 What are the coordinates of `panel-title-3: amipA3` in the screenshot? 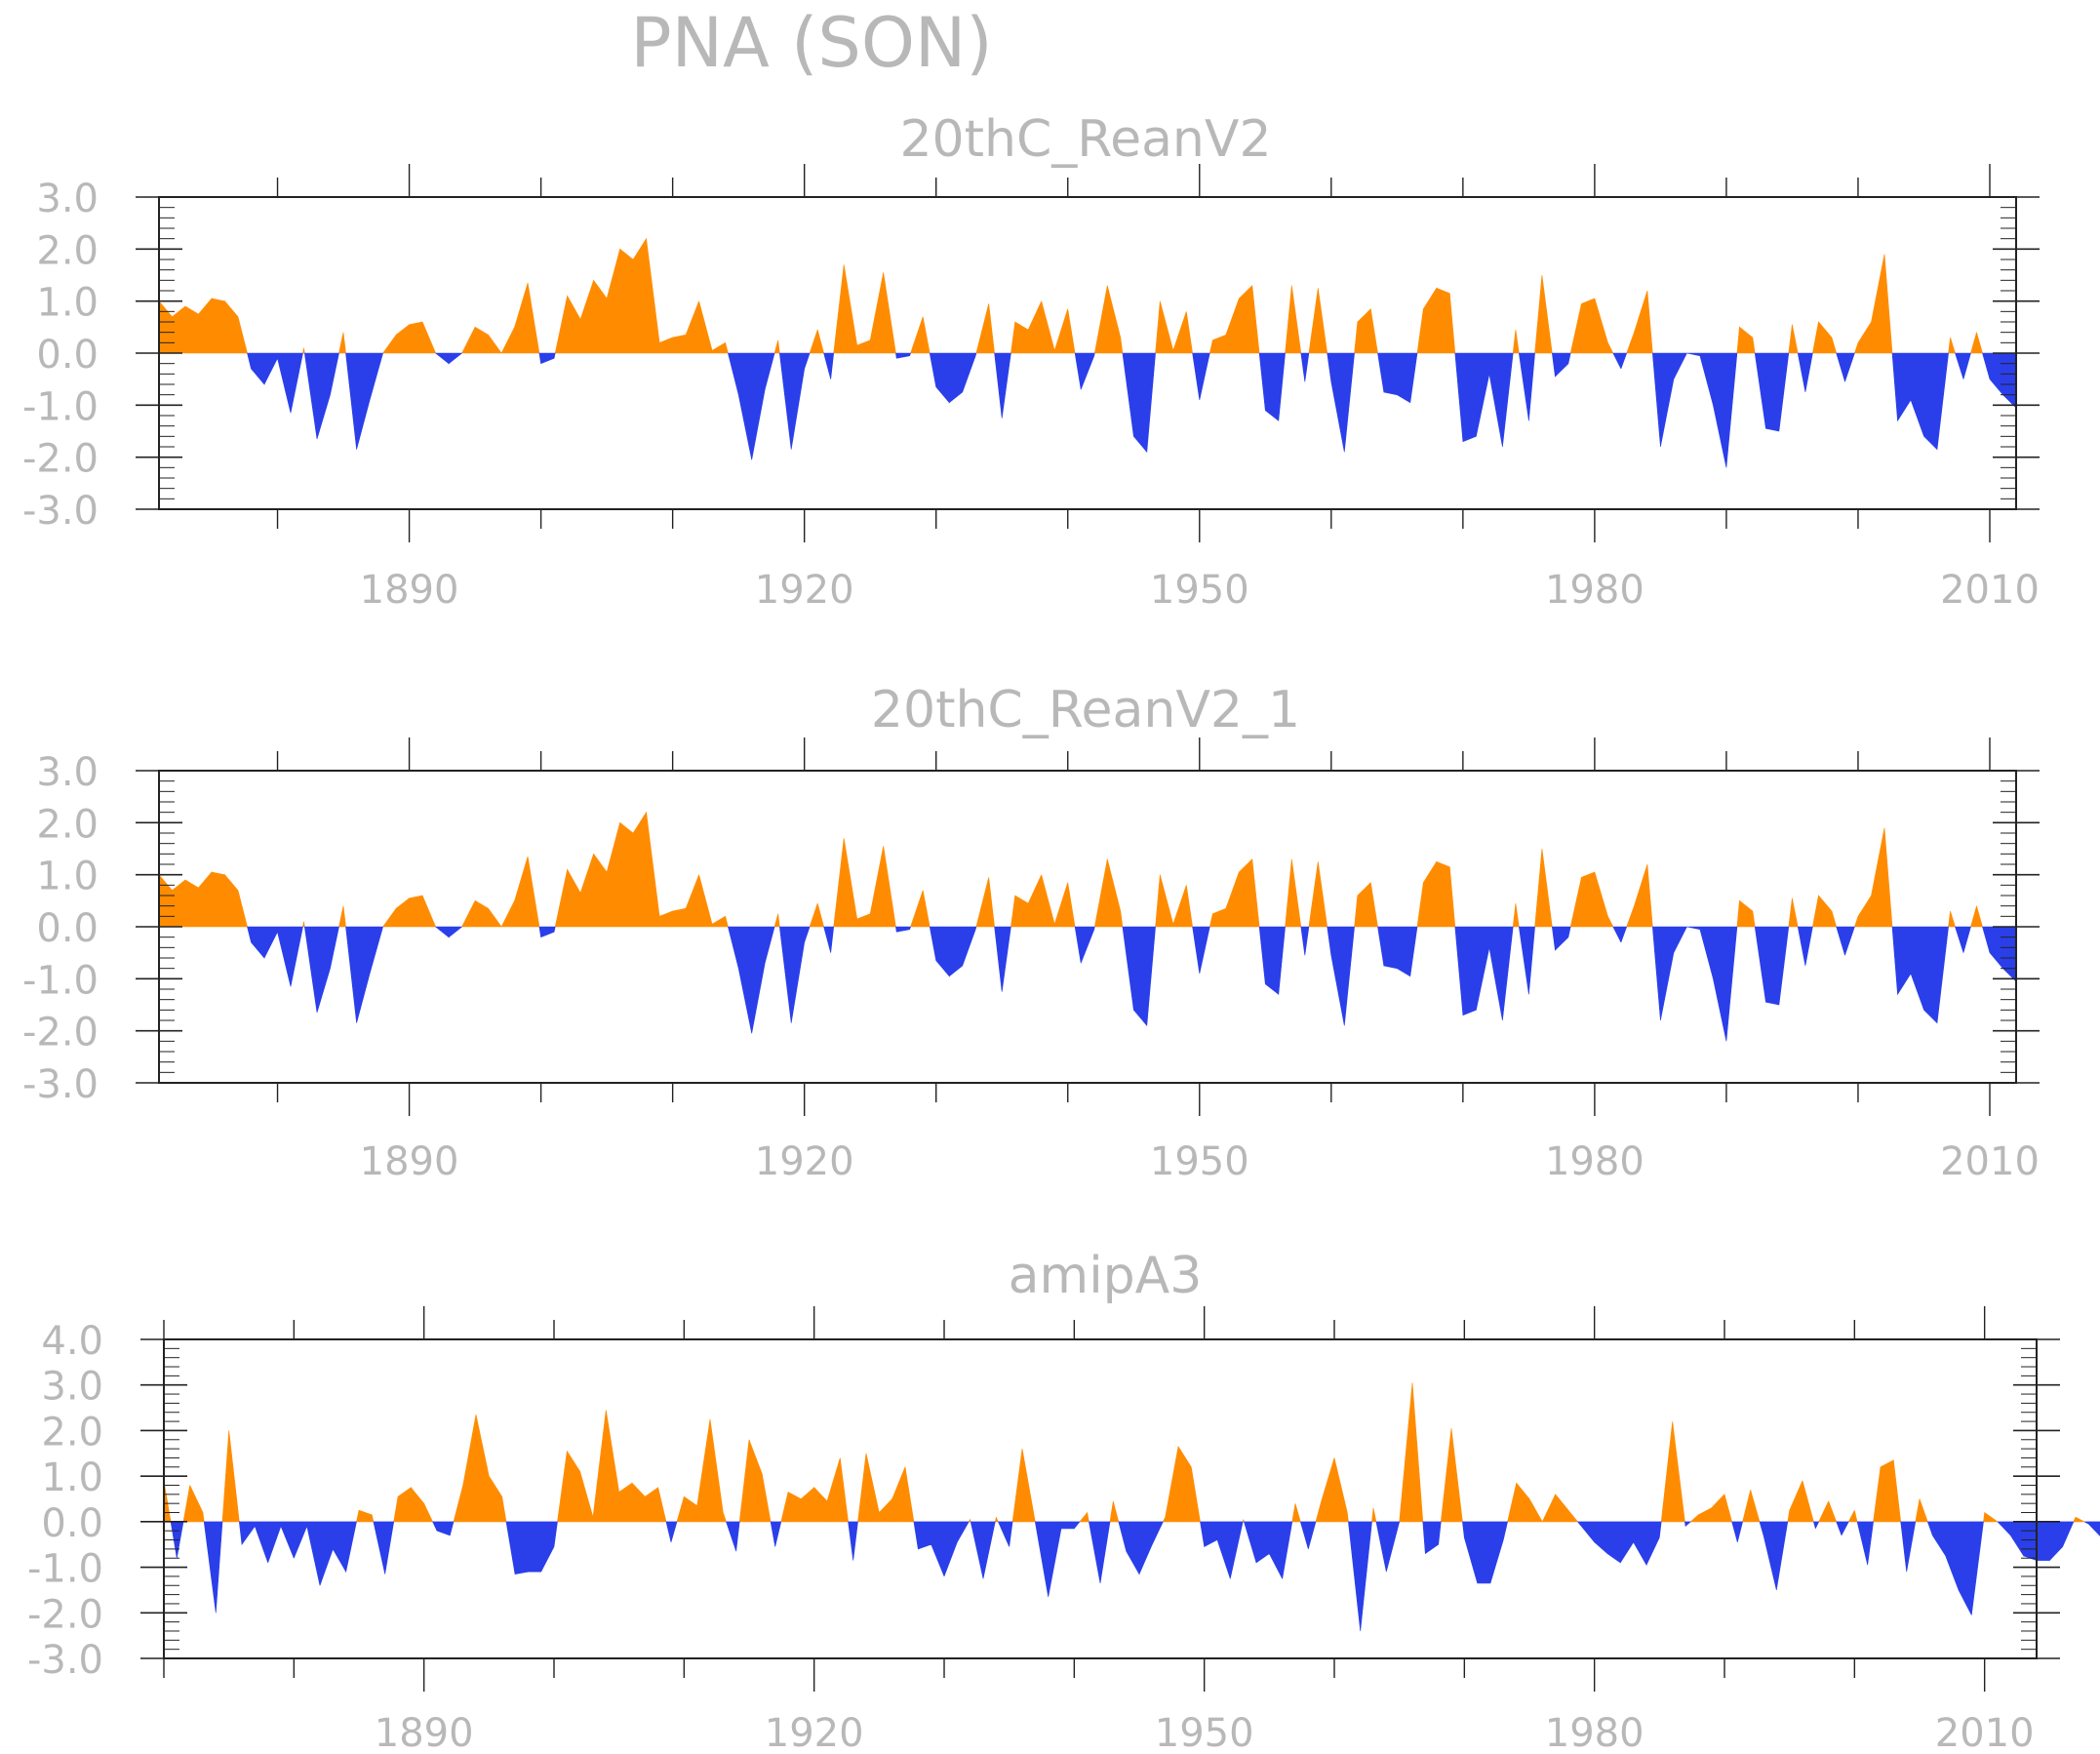 It's located at (1106, 1276).